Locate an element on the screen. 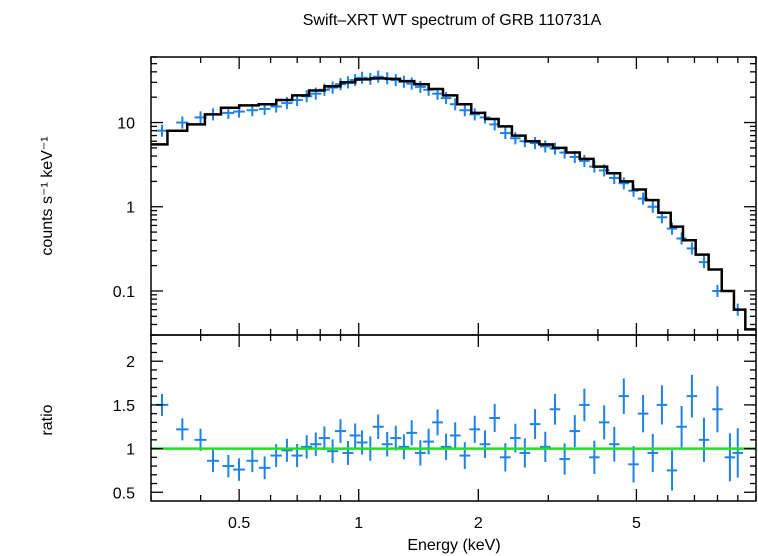 The width and height of the screenshot is (758, 556). ratio-y-axis-label: ratio is located at coordinates (47, 419).